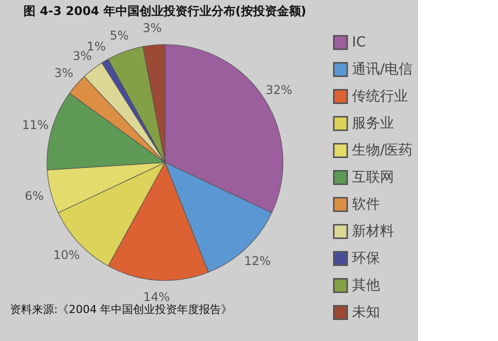  I want to click on data-label: 32%, so click(279, 90).